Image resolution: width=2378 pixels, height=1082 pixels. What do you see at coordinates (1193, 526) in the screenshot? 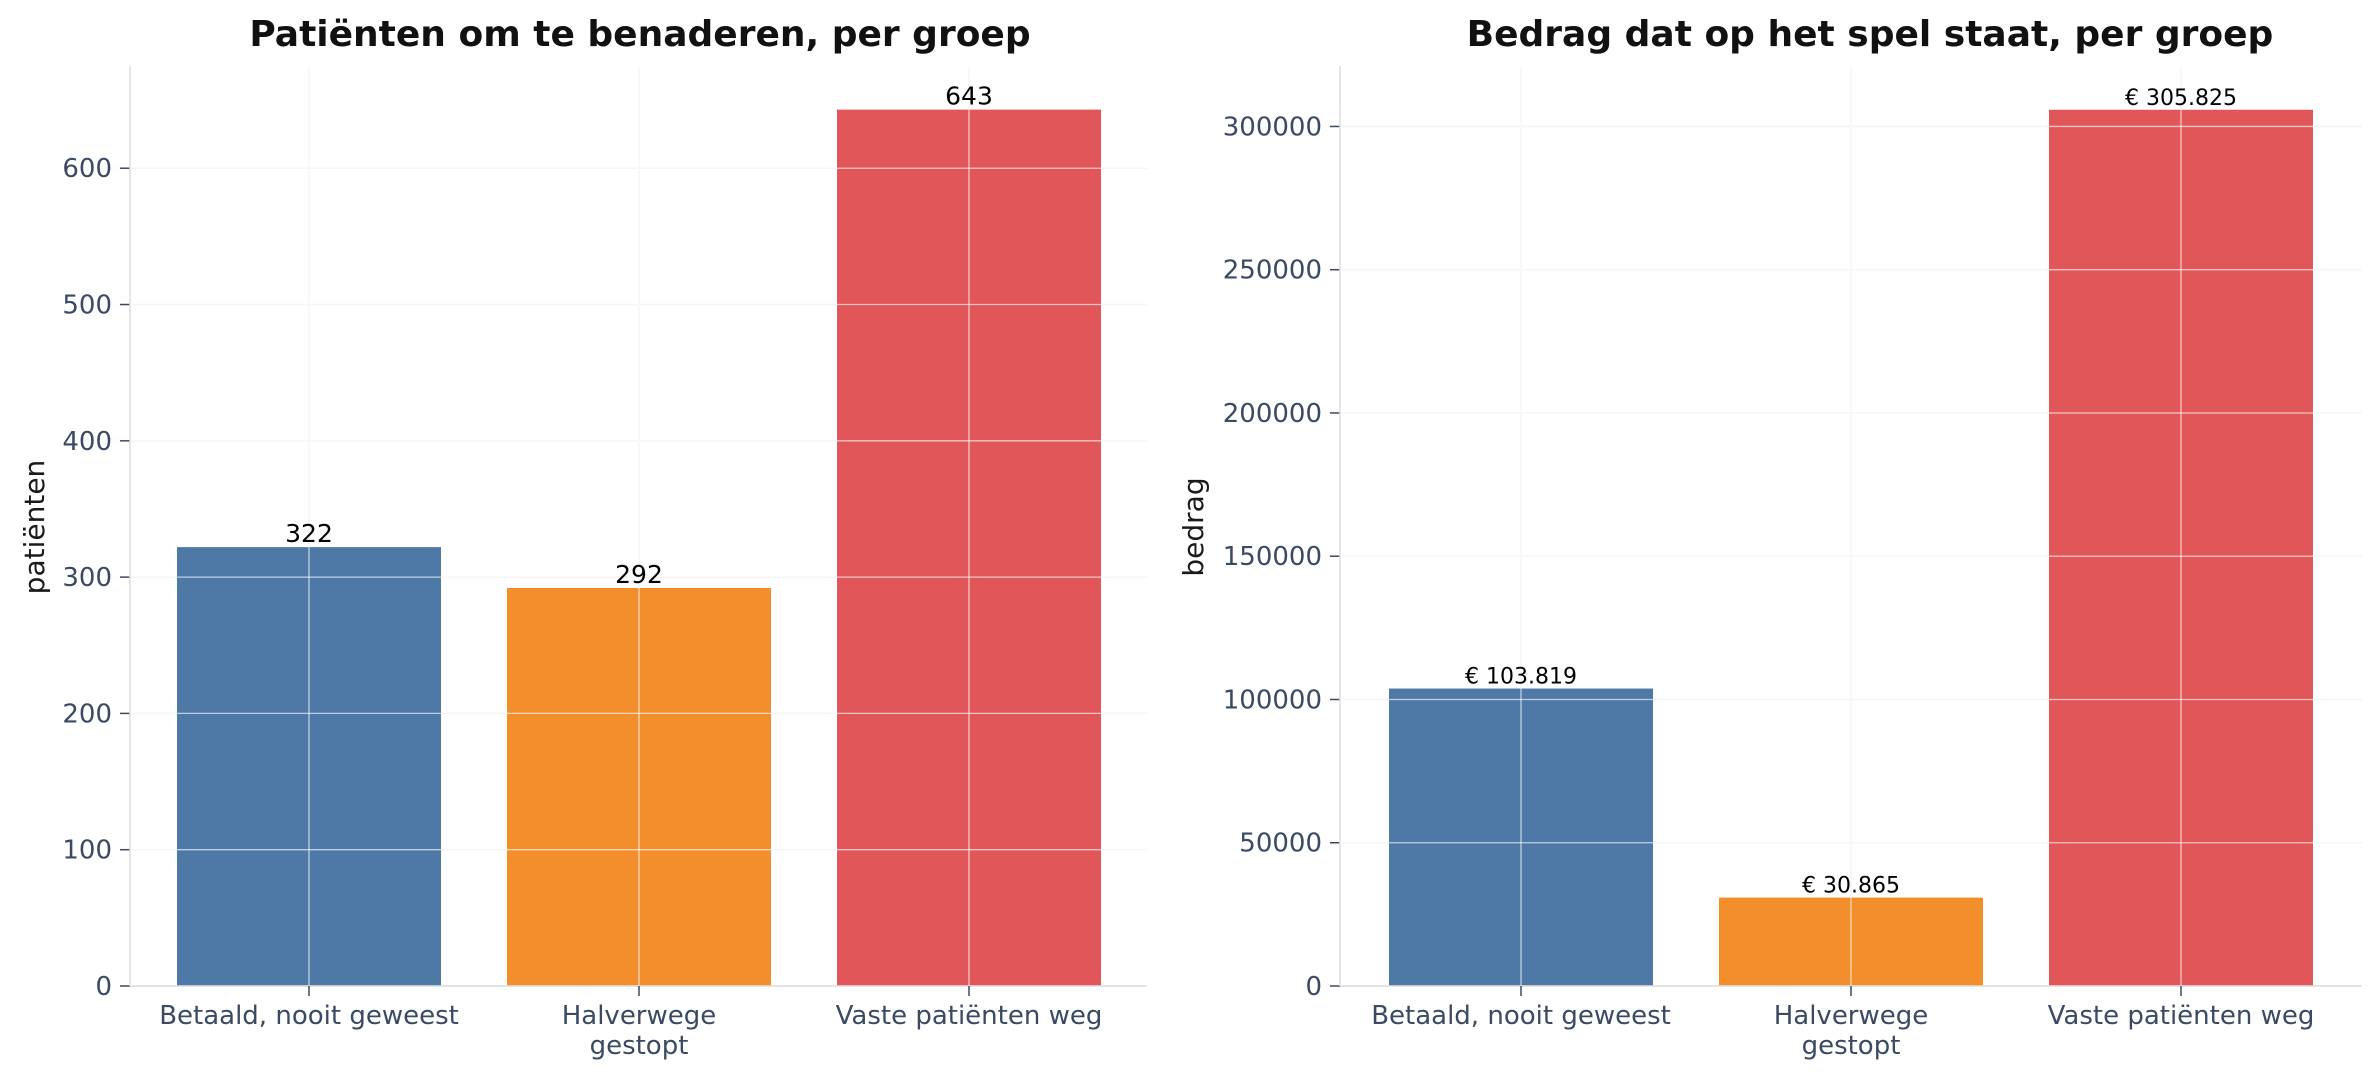
I see `y-axis-label: bedrag` at bounding box center [1193, 526].